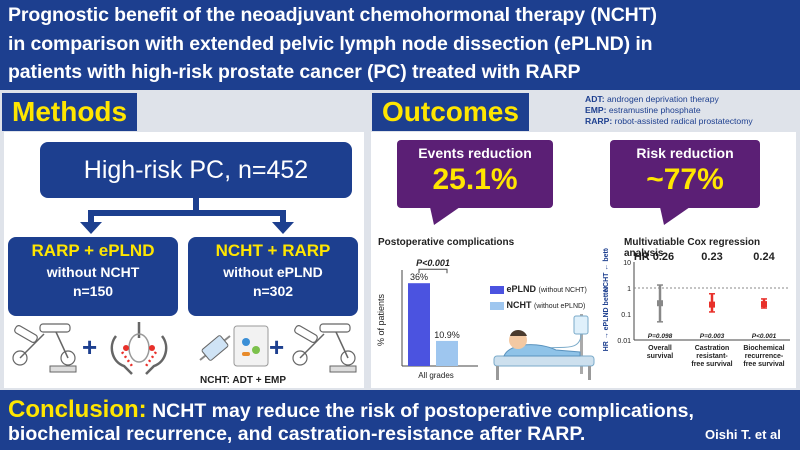 Image resolution: width=800 pixels, height=450 pixels. Describe the element at coordinates (93, 272) in the screenshot. I see `eplnd-group-subtitle: without NCHT` at that location.